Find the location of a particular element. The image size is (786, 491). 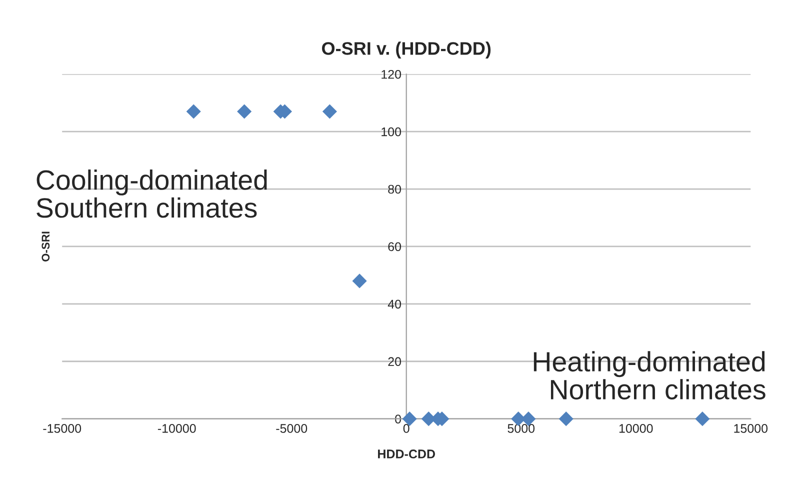

annotation: Cooling-dominated Southern climates is located at coordinates (151, 194).